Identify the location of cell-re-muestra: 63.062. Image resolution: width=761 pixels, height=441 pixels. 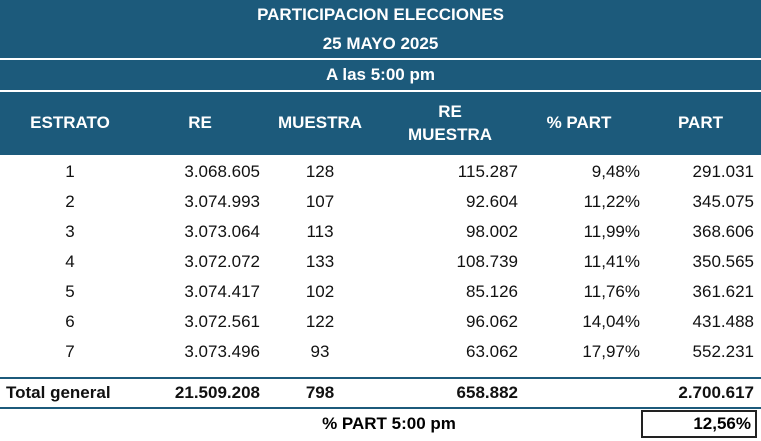
(492, 351).